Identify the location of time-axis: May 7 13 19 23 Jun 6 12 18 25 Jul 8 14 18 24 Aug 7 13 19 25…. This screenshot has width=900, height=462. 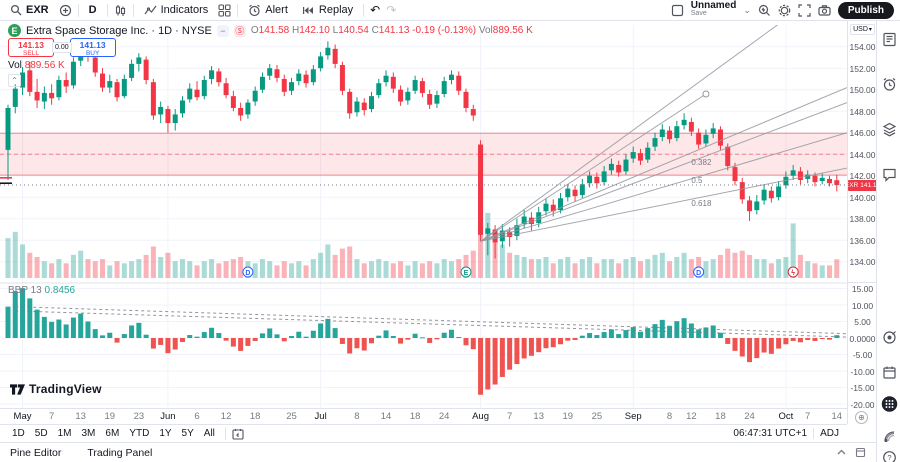
(423, 416).